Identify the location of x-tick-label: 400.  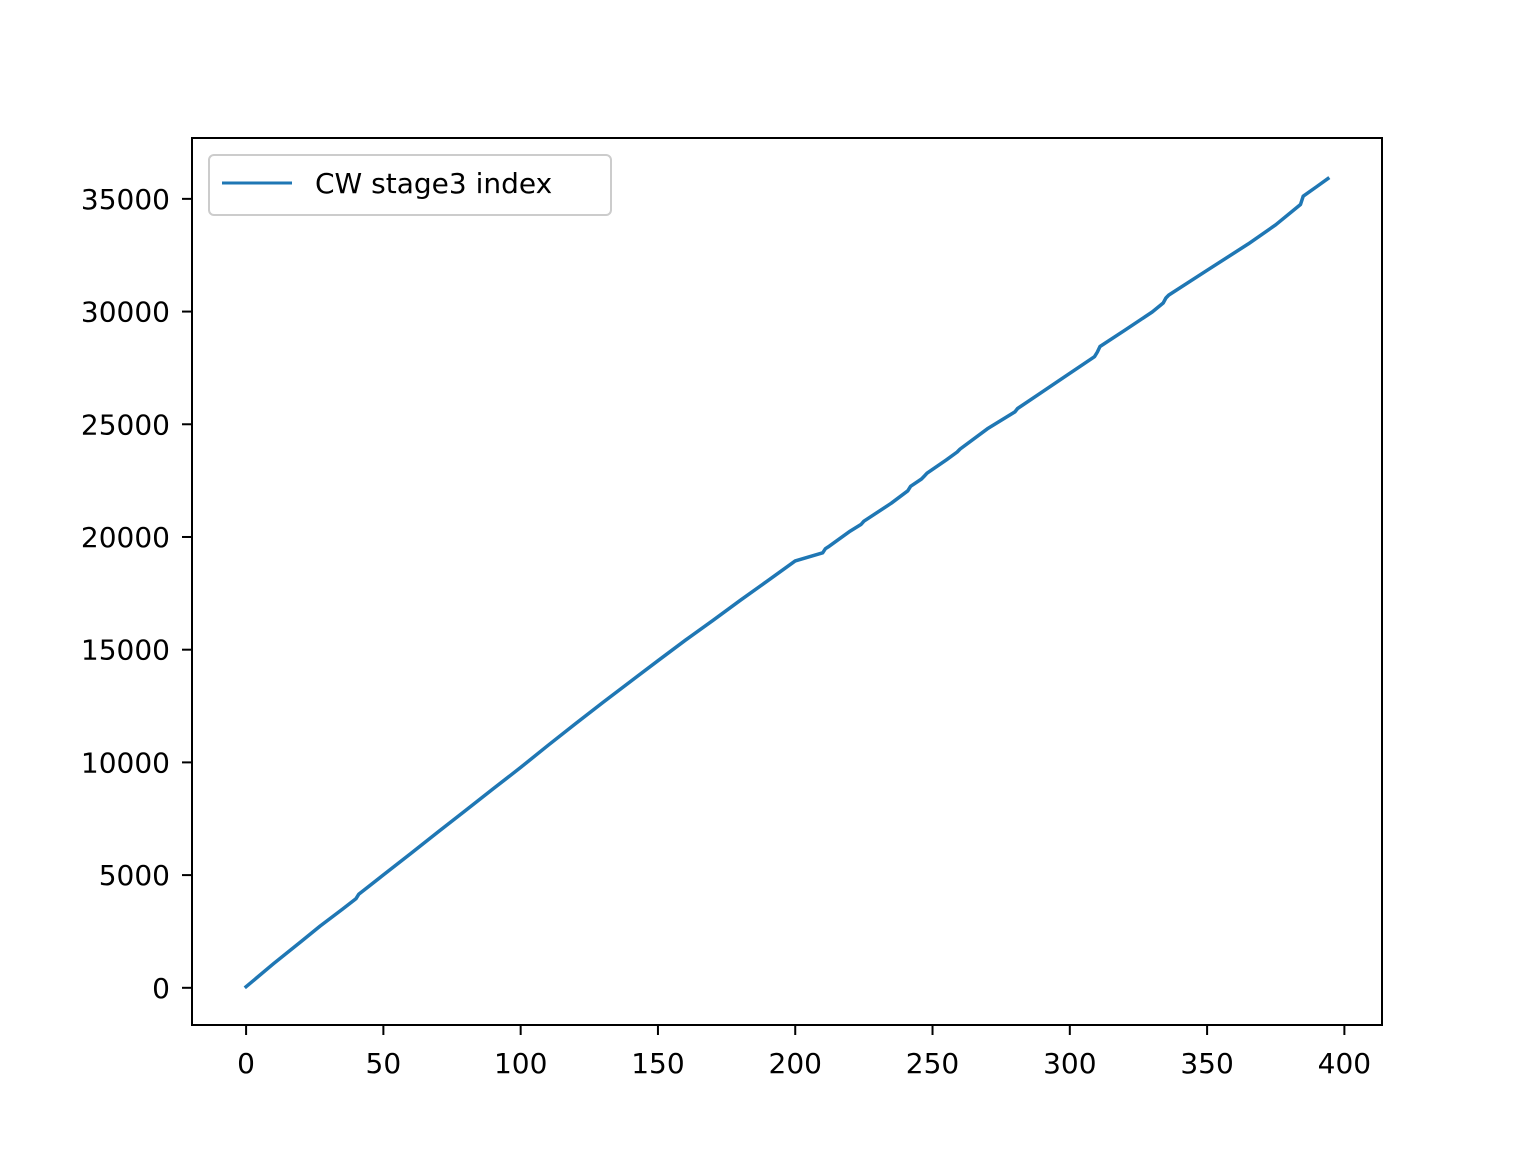
(1344, 1063).